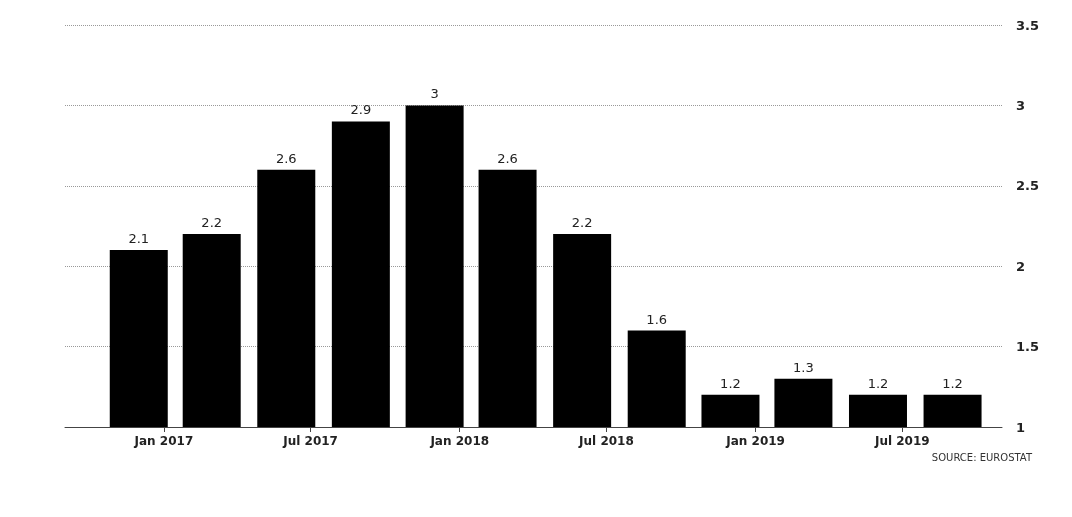  Describe the element at coordinates (139, 239) in the screenshot. I see `data-label: 2.1` at that location.